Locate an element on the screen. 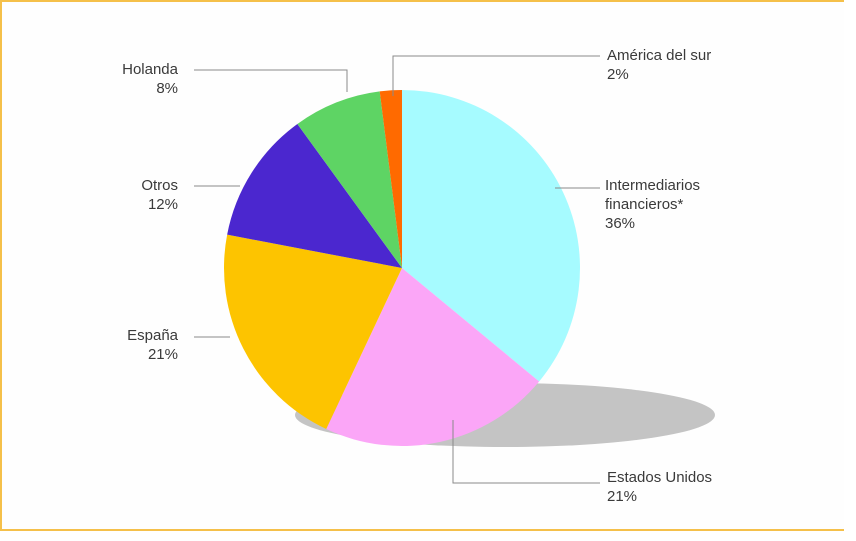 This screenshot has height=541, width=856. slice-category-label: América del sur is located at coordinates (659, 55).